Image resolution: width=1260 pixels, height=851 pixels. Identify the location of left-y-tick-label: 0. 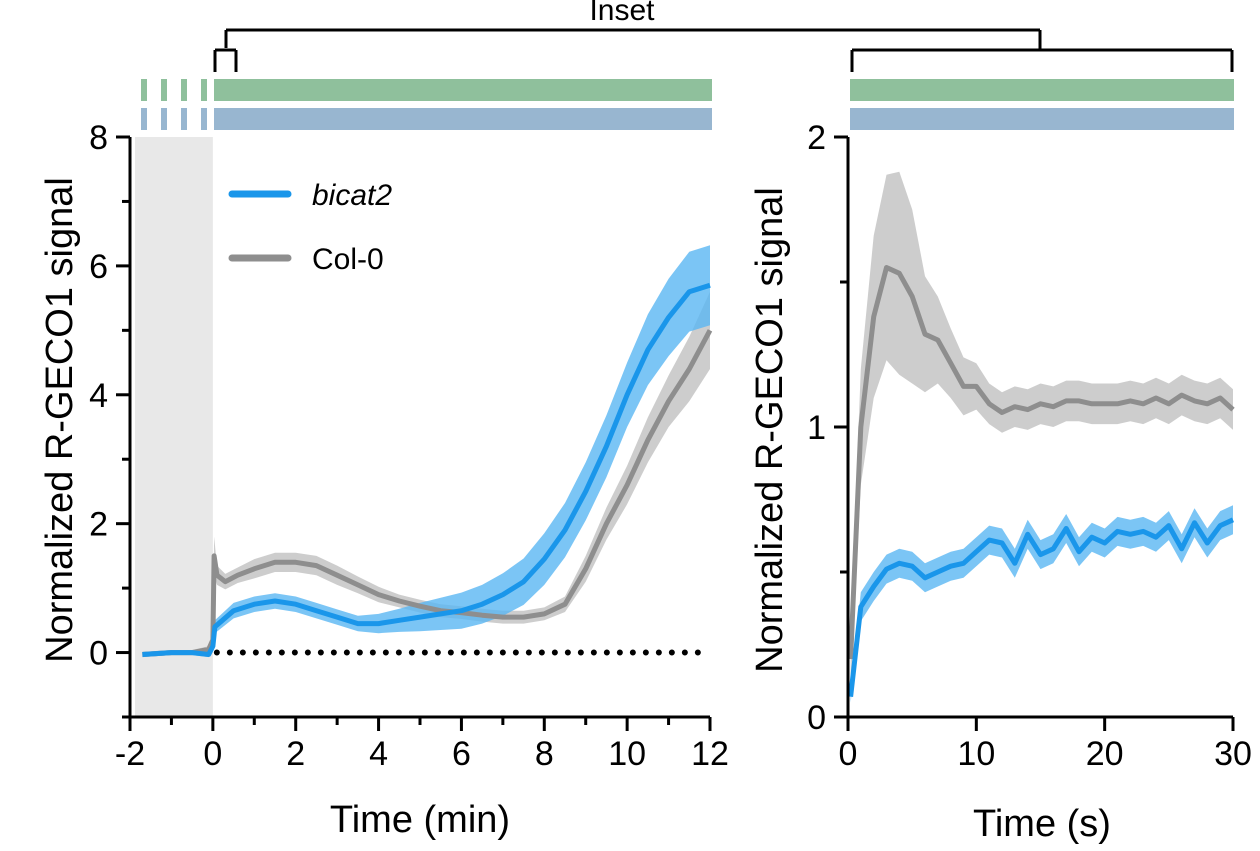
(98, 654).